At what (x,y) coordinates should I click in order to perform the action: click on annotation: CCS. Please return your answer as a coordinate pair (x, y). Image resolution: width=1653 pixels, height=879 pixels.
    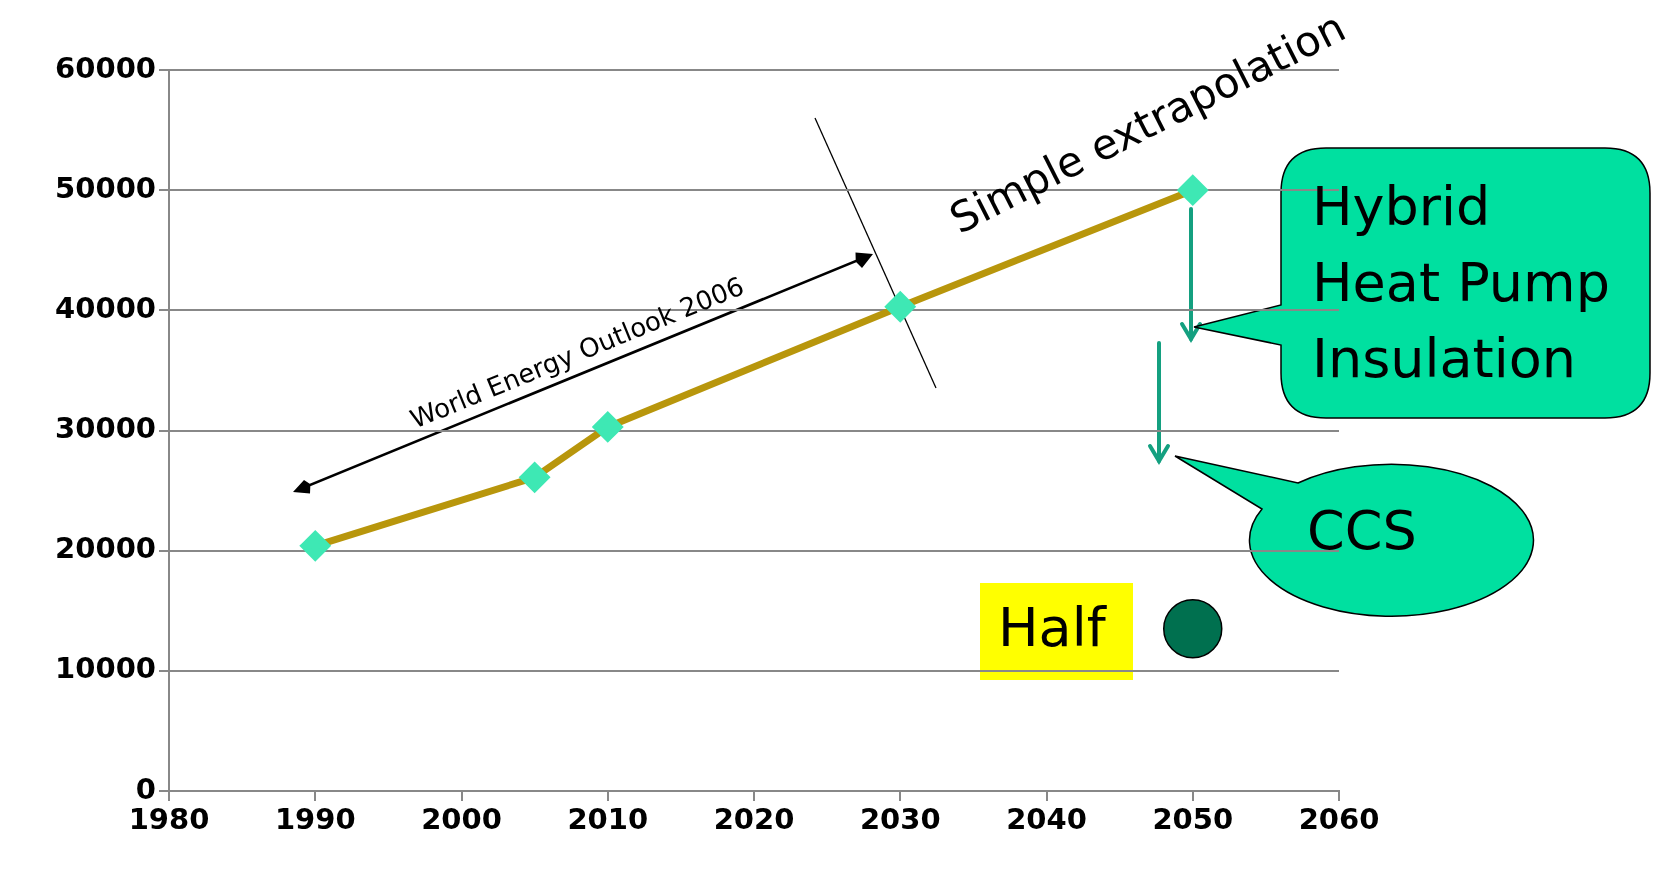
    Looking at the image, I should click on (1362, 531).